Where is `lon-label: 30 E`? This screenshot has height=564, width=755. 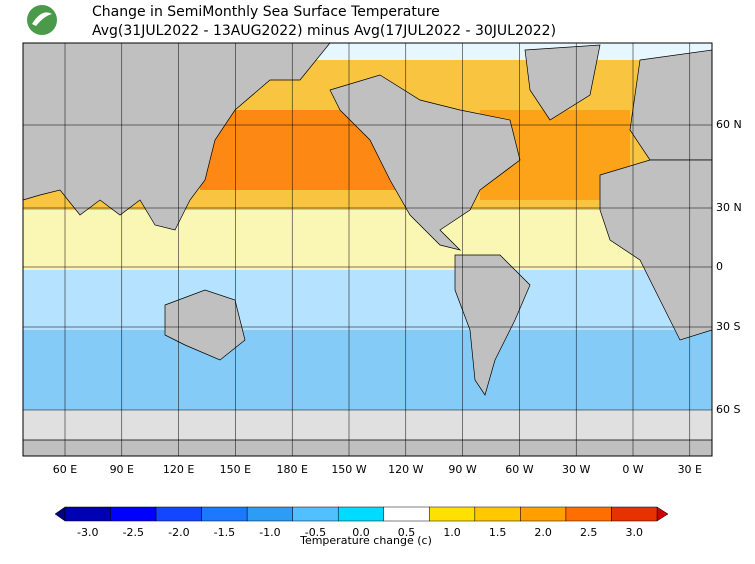 lon-label: 30 E is located at coordinates (690, 469).